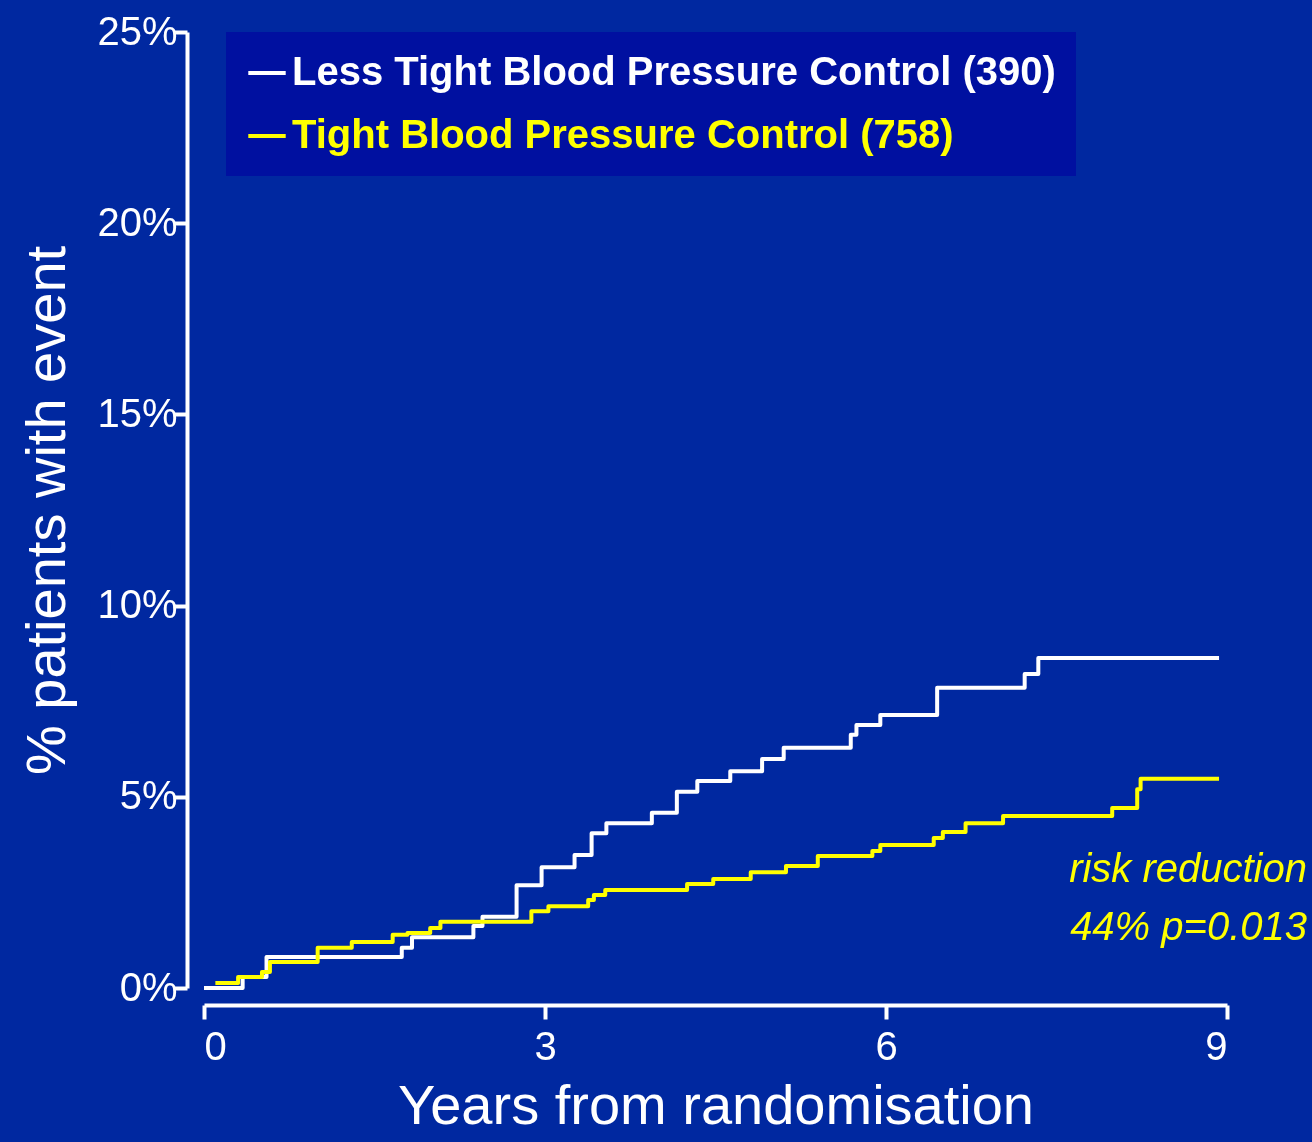 Image resolution: width=1312 pixels, height=1142 pixels. Describe the element at coordinates (46, 510) in the screenshot. I see `y-axis-title: % patients with event` at that location.